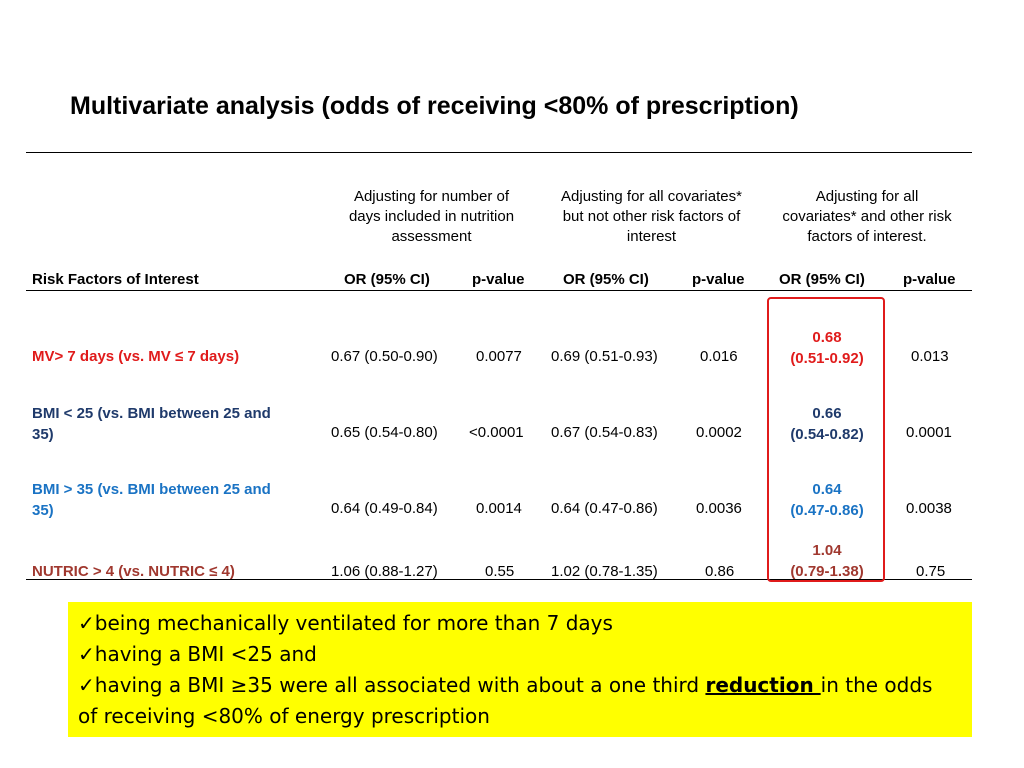  Describe the element at coordinates (827, 348) in the screenshot. I see `highlighted-or-cell: 0.68 (0.51-0.92)` at that location.